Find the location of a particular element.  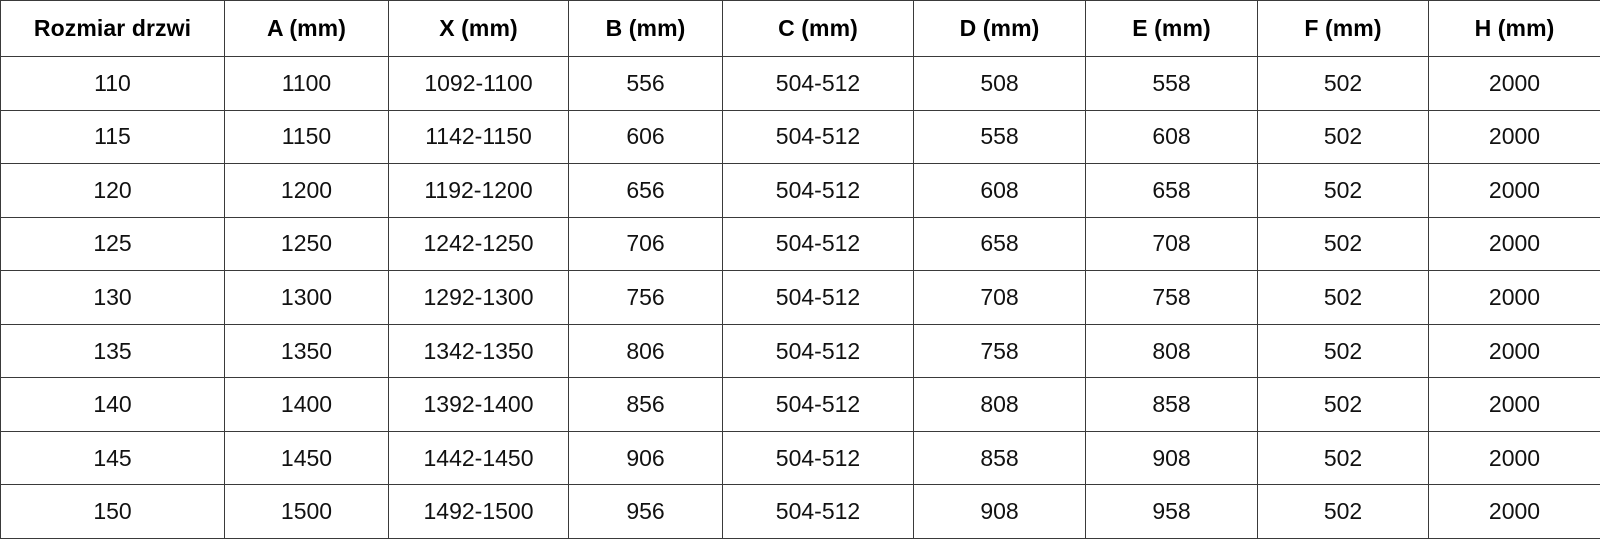

table-cell: 756 is located at coordinates (645, 297).